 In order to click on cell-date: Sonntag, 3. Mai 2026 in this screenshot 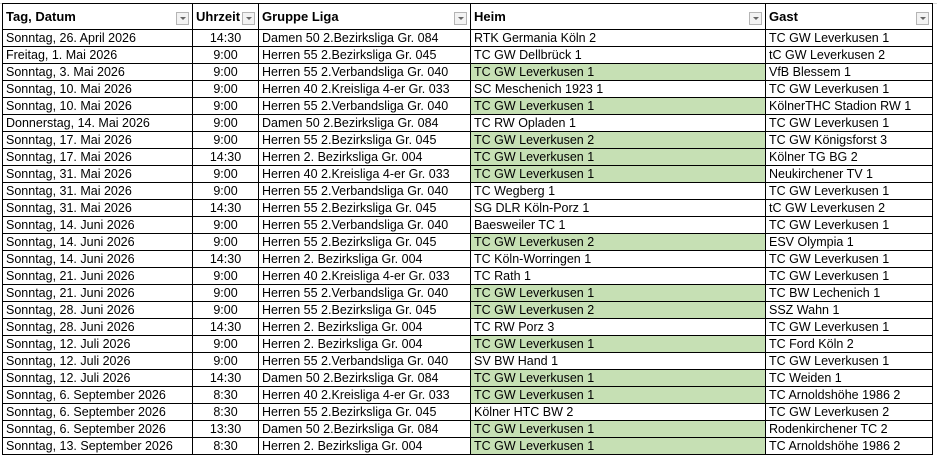, I will do `click(97, 72)`.